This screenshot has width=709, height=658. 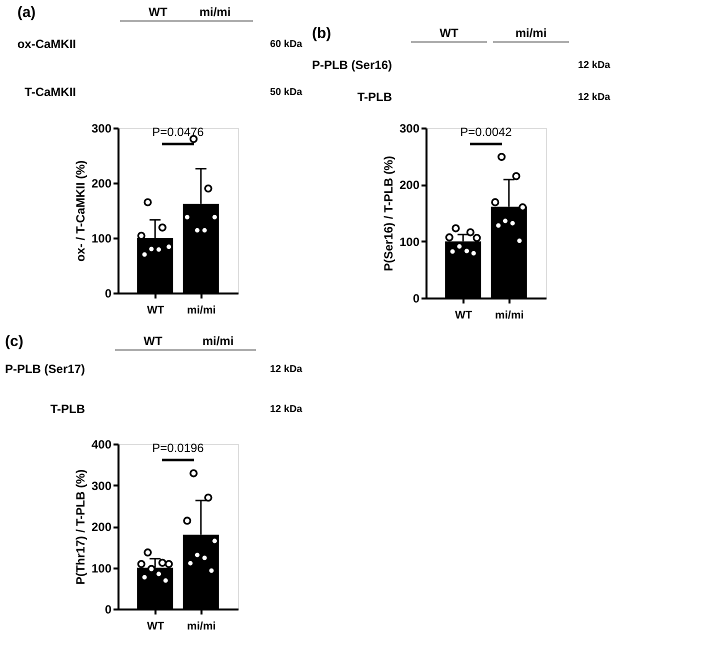 I want to click on chart-title: (c), so click(x=14, y=341).